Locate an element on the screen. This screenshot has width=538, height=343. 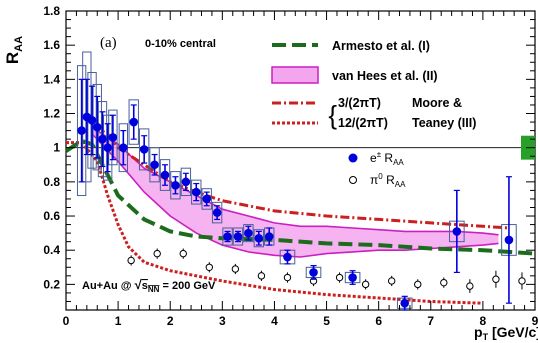
x-axis-label: pT [GeV/c] is located at coordinates (506, 333).